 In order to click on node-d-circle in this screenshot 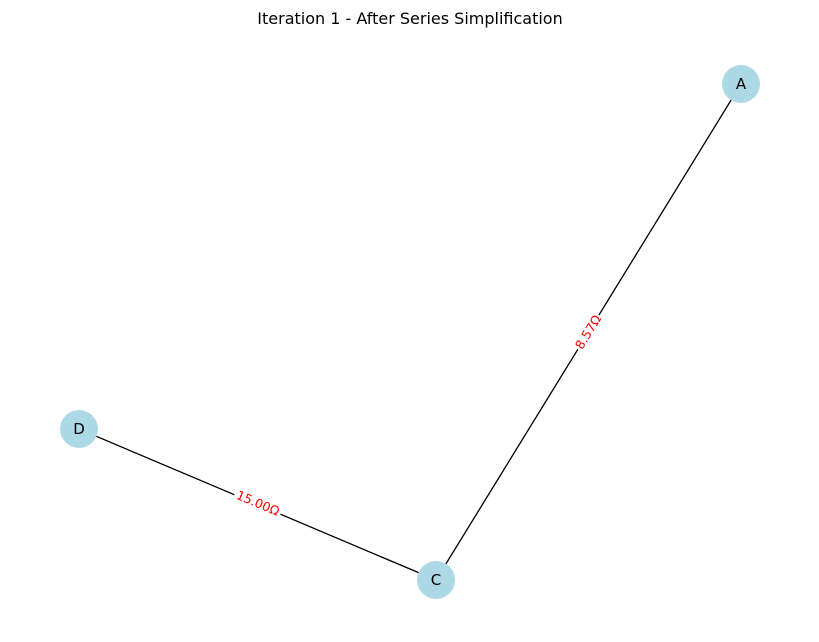, I will do `click(79, 429)`.